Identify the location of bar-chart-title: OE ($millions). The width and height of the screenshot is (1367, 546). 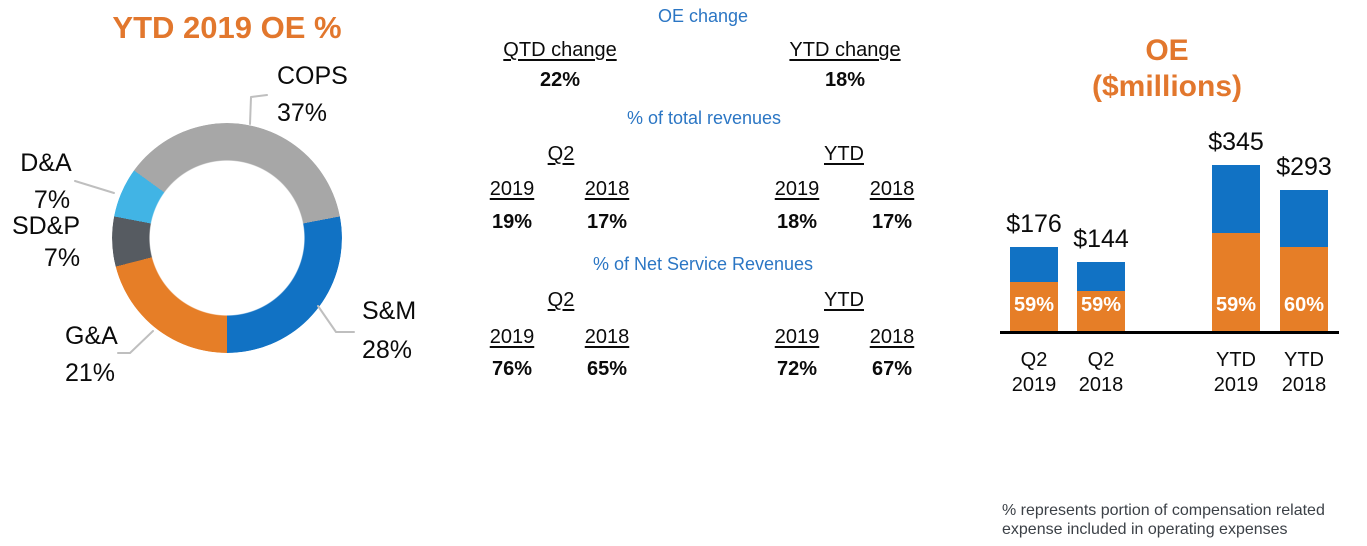
(1167, 69).